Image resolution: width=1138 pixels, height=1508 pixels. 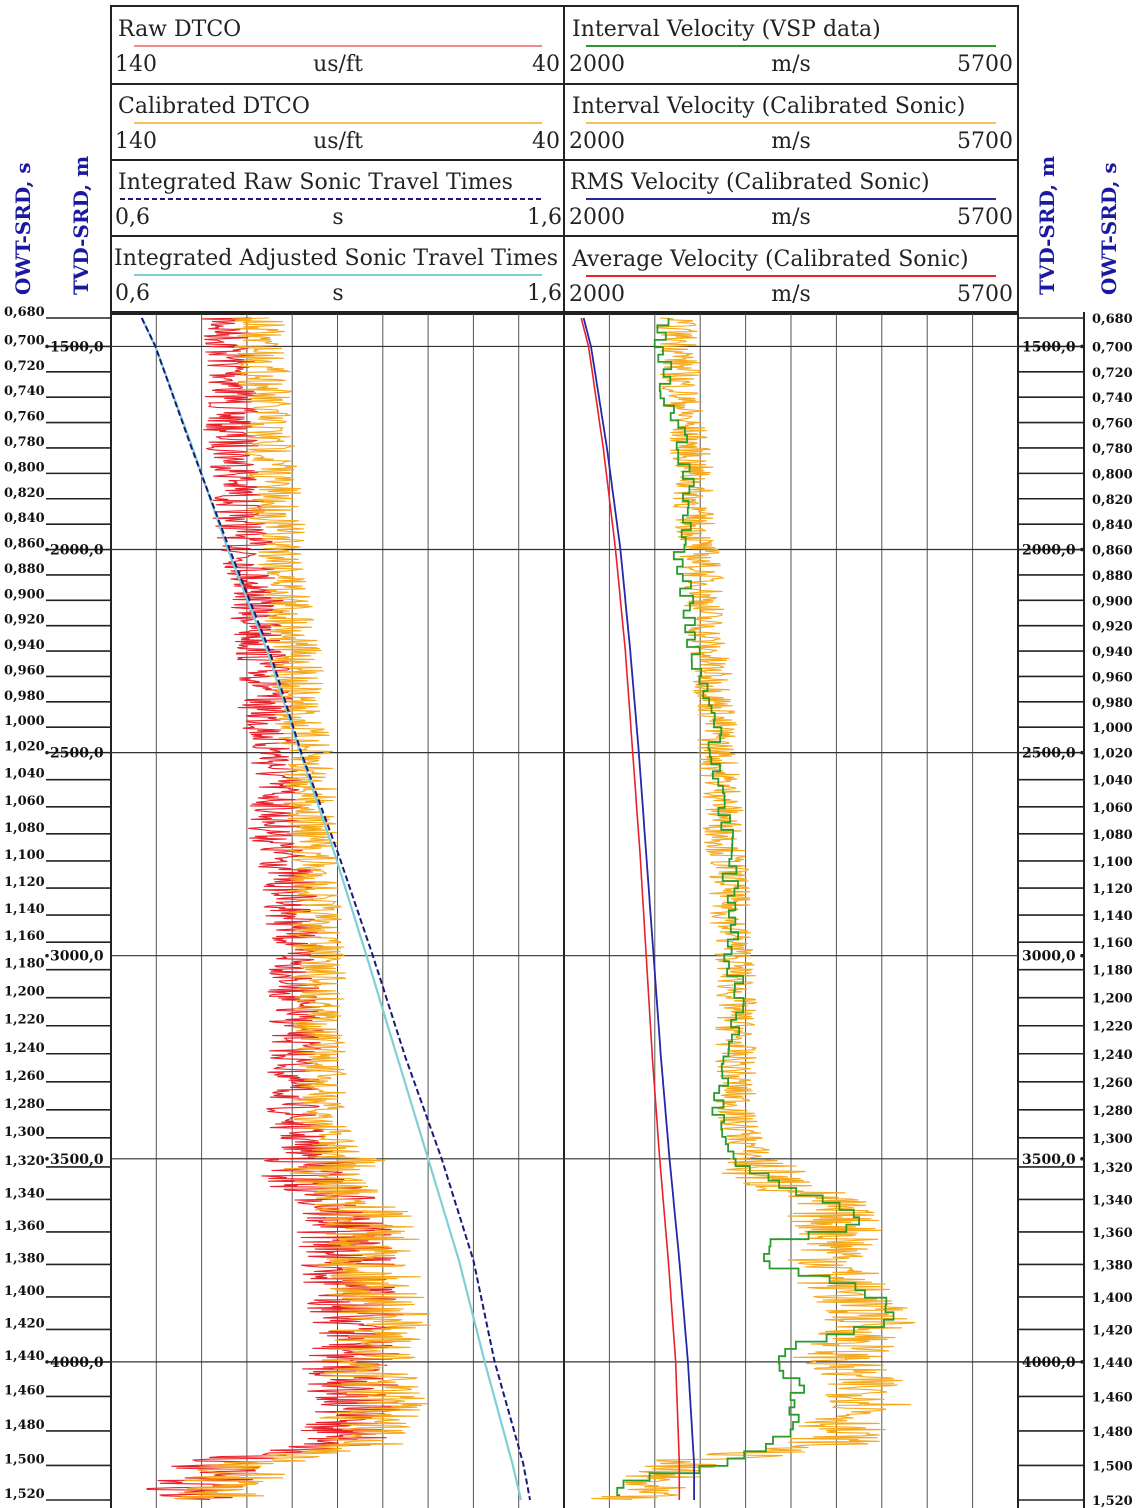 What do you see at coordinates (24, 1323) in the screenshot?
I see `owt-tick-label: 1,420` at bounding box center [24, 1323].